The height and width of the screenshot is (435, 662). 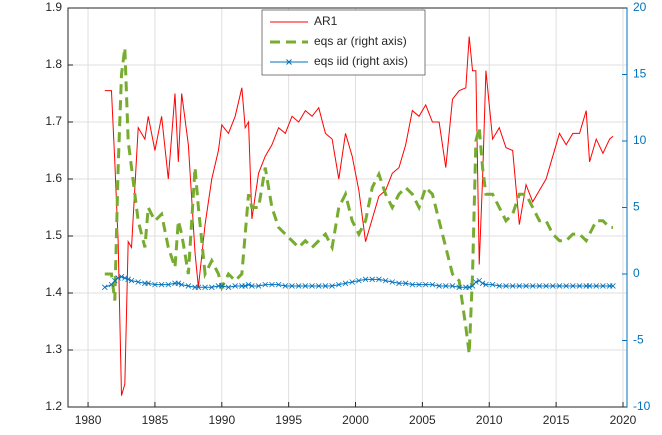 I want to click on x-tick-label: 1990, so click(x=221, y=420).